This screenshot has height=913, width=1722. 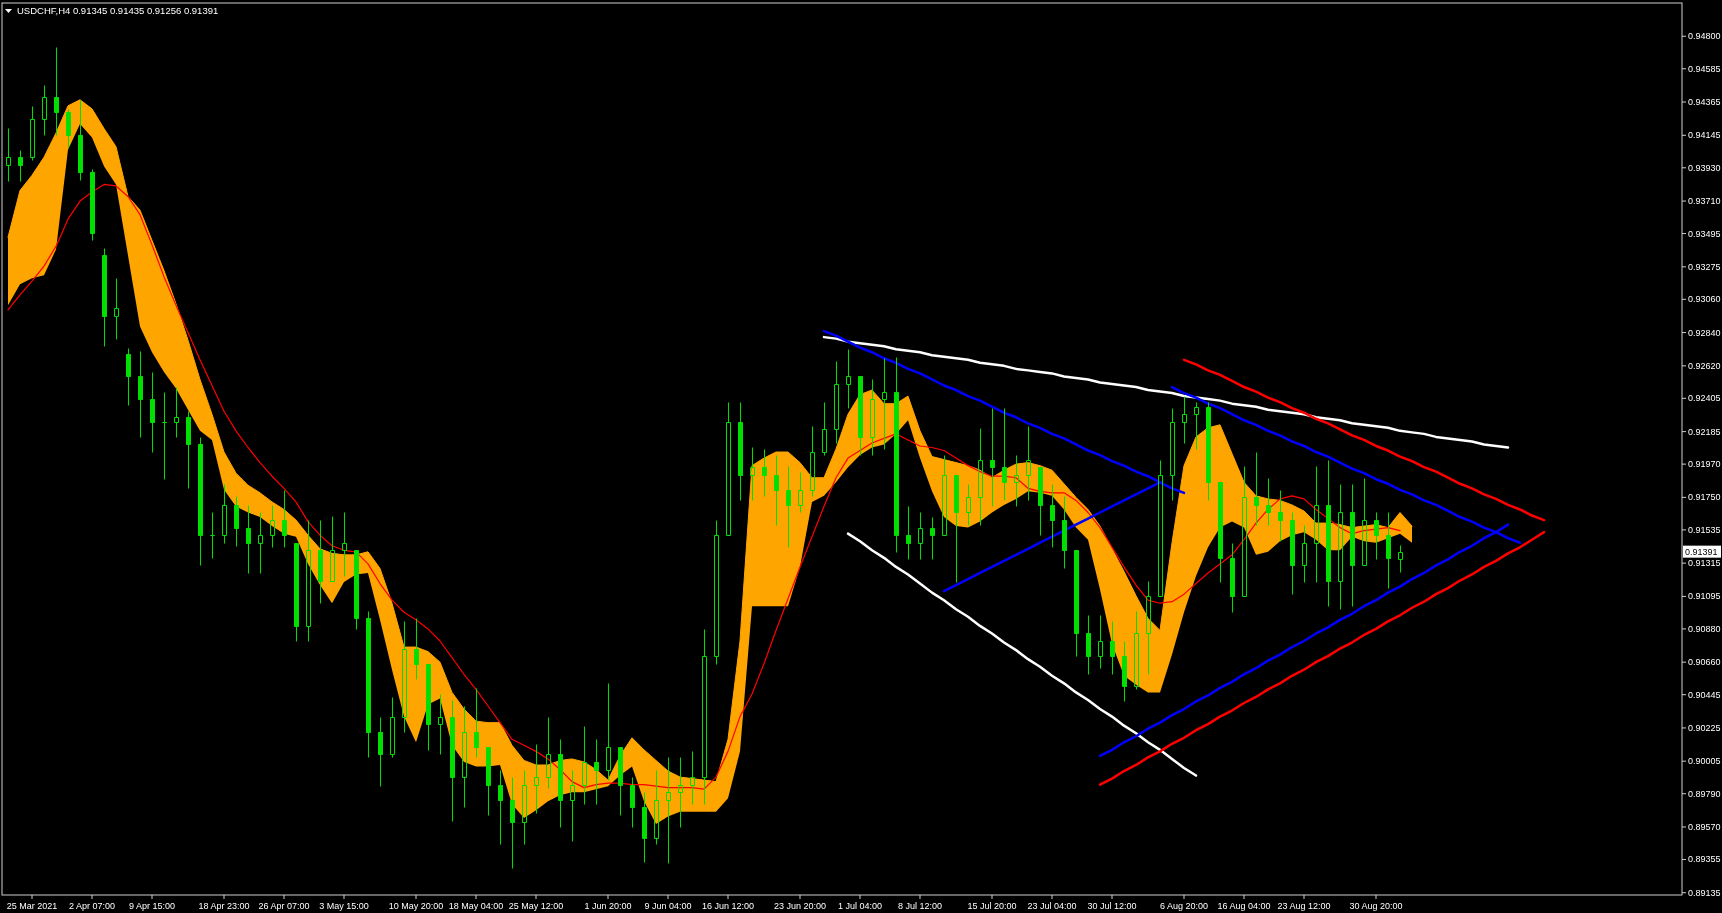 What do you see at coordinates (1704, 892) in the screenshot?
I see `y-tick-label: 0.89135` at bounding box center [1704, 892].